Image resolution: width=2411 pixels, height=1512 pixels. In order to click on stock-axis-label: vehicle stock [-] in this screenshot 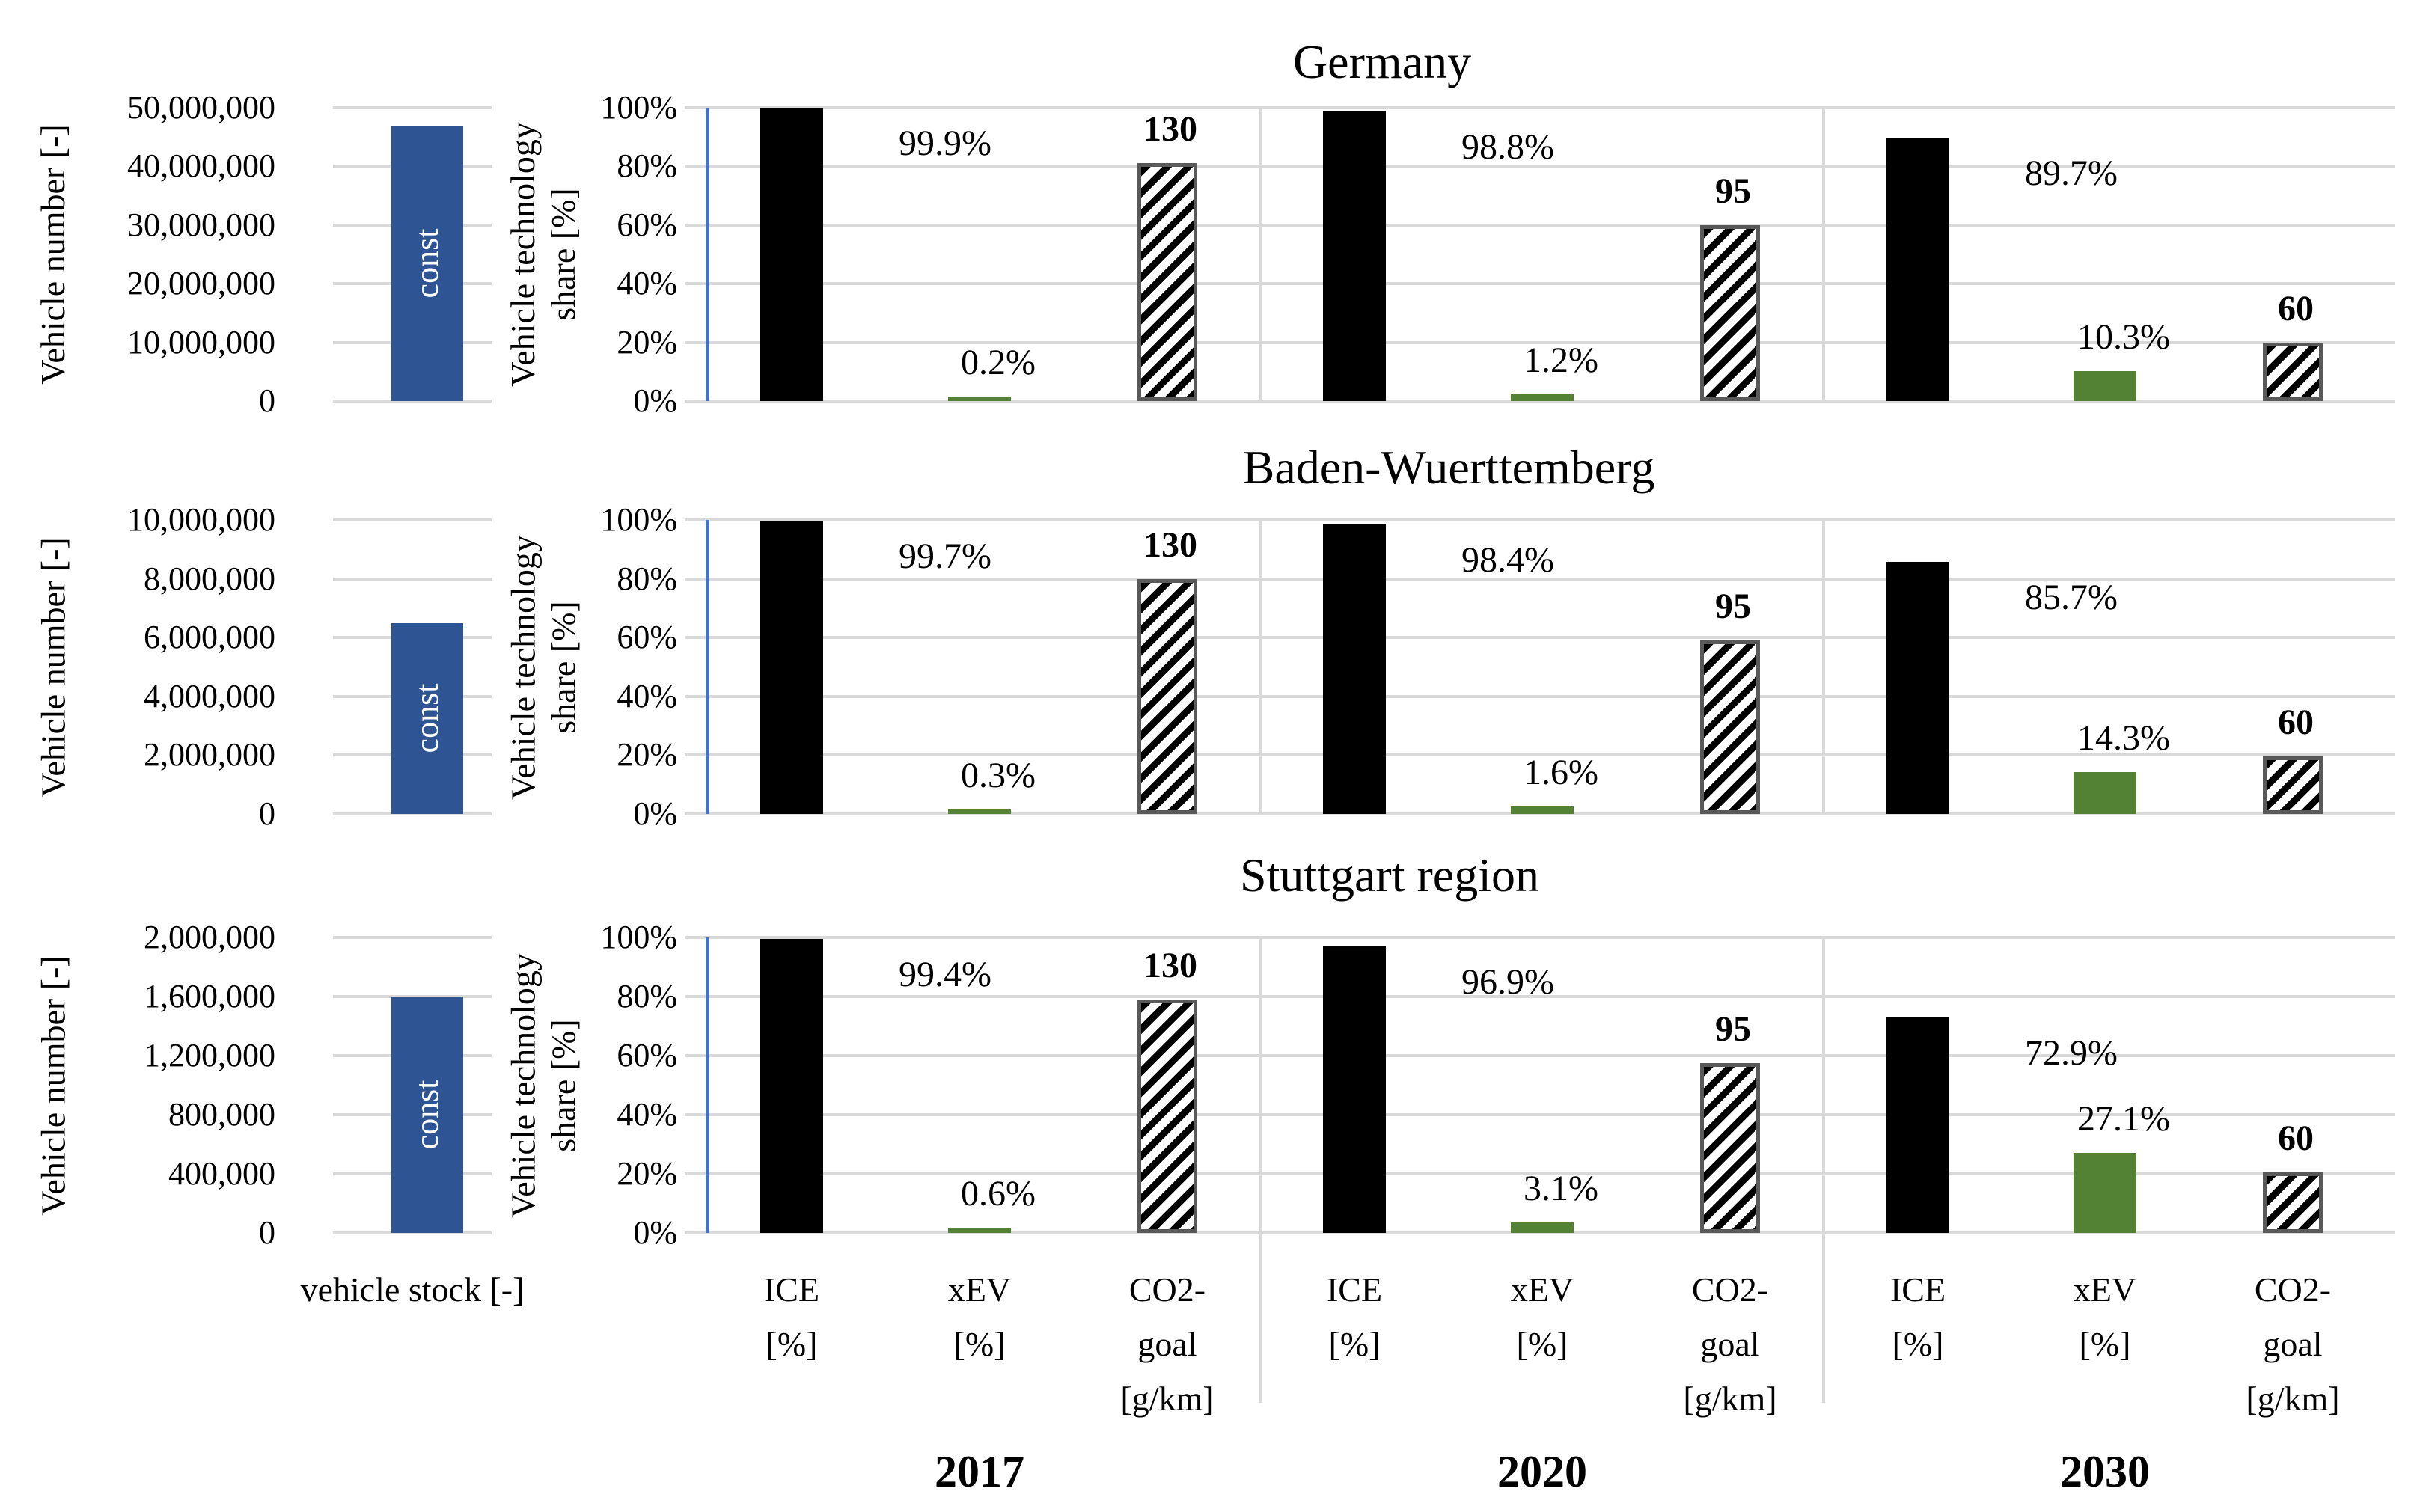, I will do `click(412, 1289)`.